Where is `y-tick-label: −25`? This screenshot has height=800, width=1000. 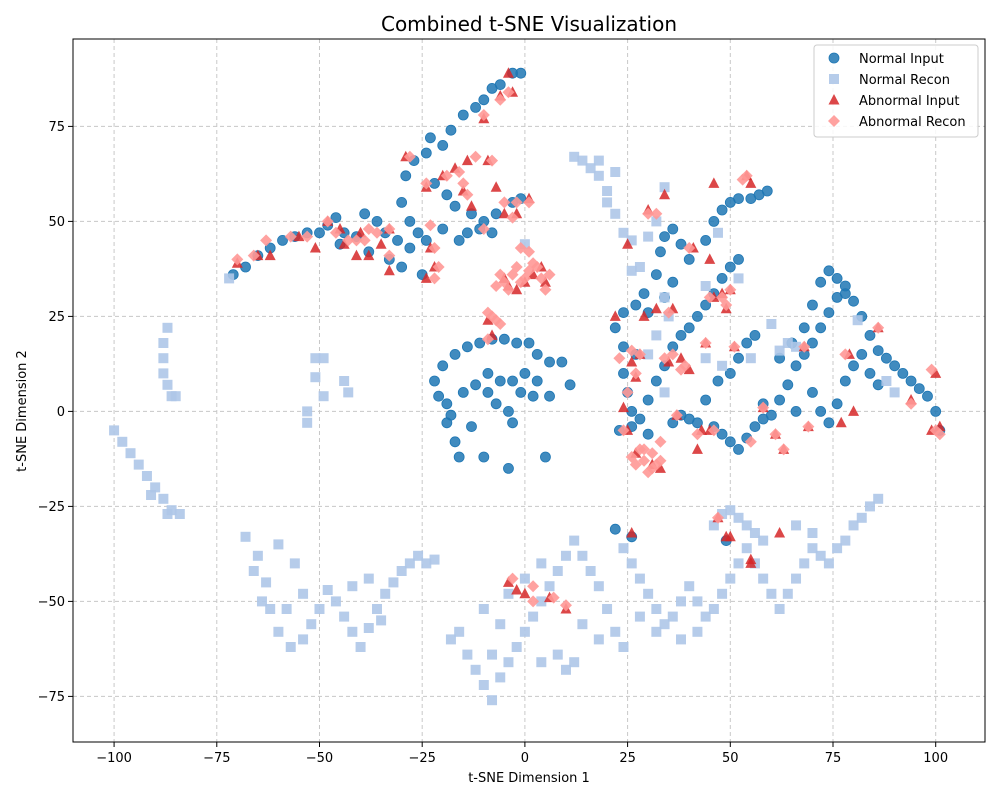 y-tick-label: −25 is located at coordinates (51, 507).